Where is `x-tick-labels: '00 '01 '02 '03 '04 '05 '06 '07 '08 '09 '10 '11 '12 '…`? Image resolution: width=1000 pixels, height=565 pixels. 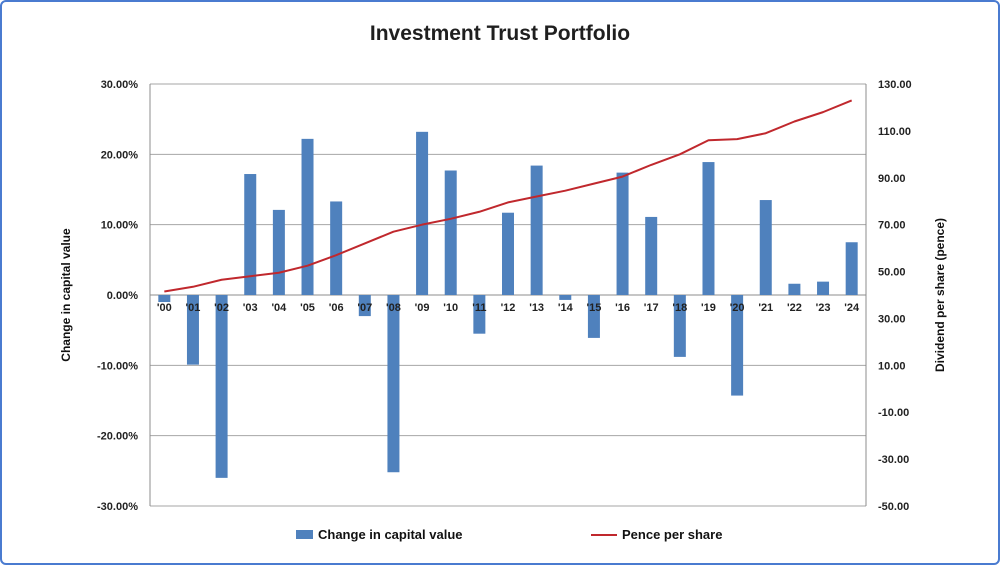
x-tick-labels: '00 '01 '02 '03 '04 '05 '06 '07 '08 '09 '10 '11 '12 '… is located at coordinates (508, 308).